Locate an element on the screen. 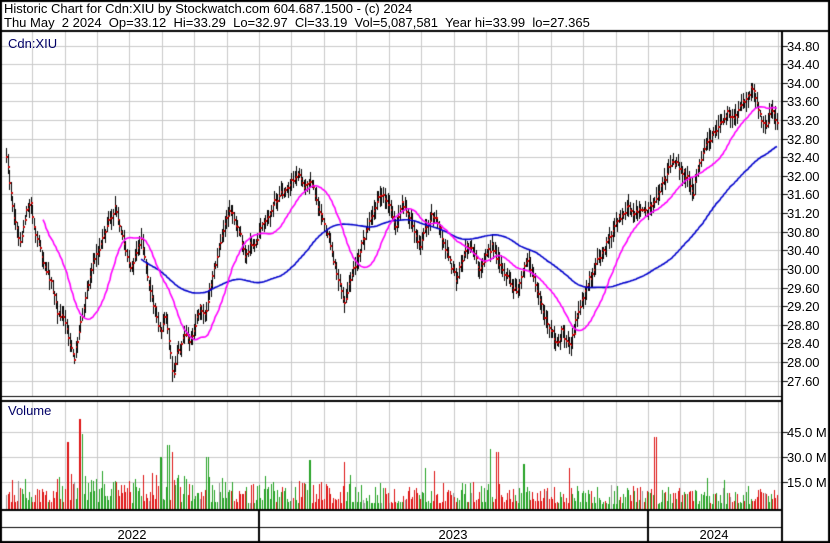 The width and height of the screenshot is (830, 543). price-axis-label: 34.40 is located at coordinates (803, 64).